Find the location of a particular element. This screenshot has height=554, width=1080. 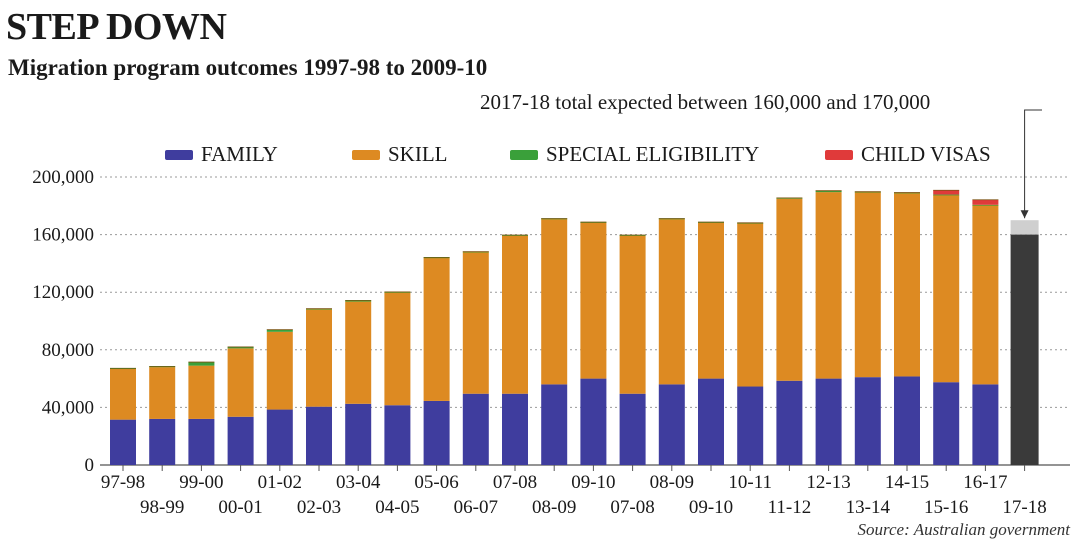

legend-special-label: SPECIAL ELIGIBILITY is located at coordinates (653, 154).